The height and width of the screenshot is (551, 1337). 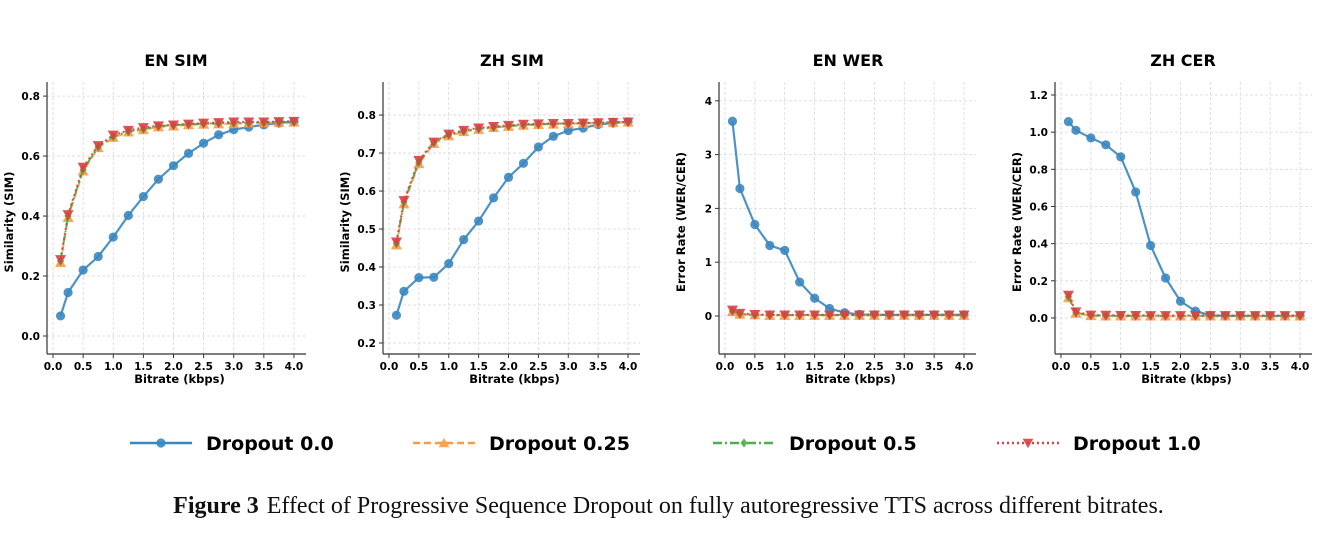 What do you see at coordinates (30, 157) in the screenshot?
I see `y-tick-label: 0.6` at bounding box center [30, 157].